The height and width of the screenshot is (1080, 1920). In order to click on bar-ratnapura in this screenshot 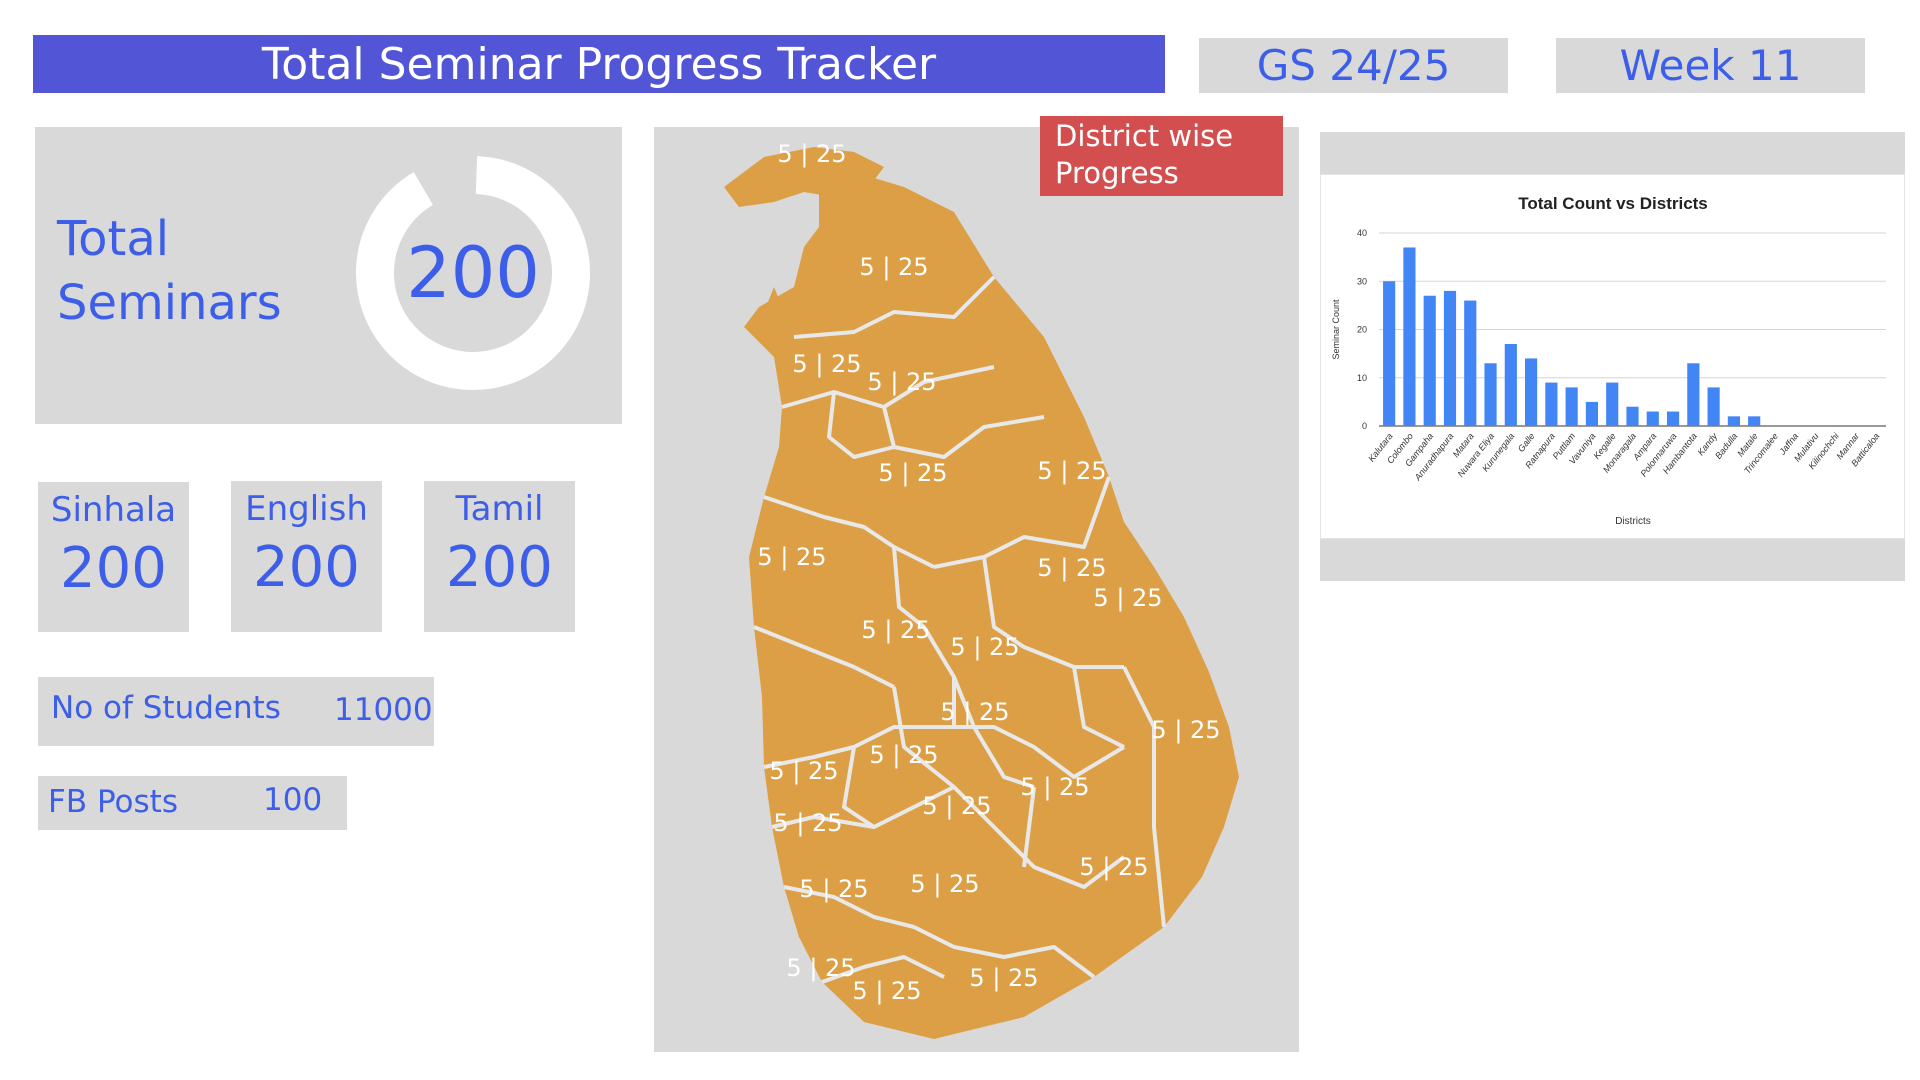, I will do `click(1551, 404)`.